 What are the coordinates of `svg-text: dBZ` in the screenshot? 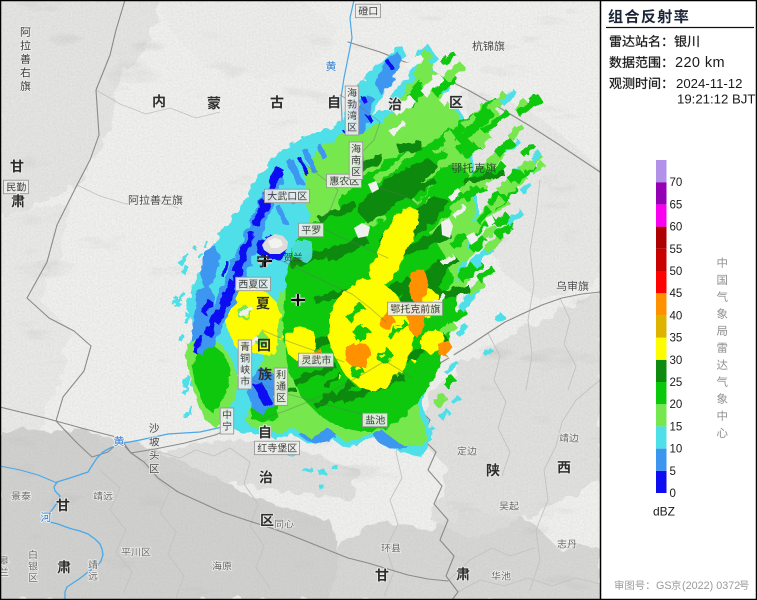 It's located at (664, 512).